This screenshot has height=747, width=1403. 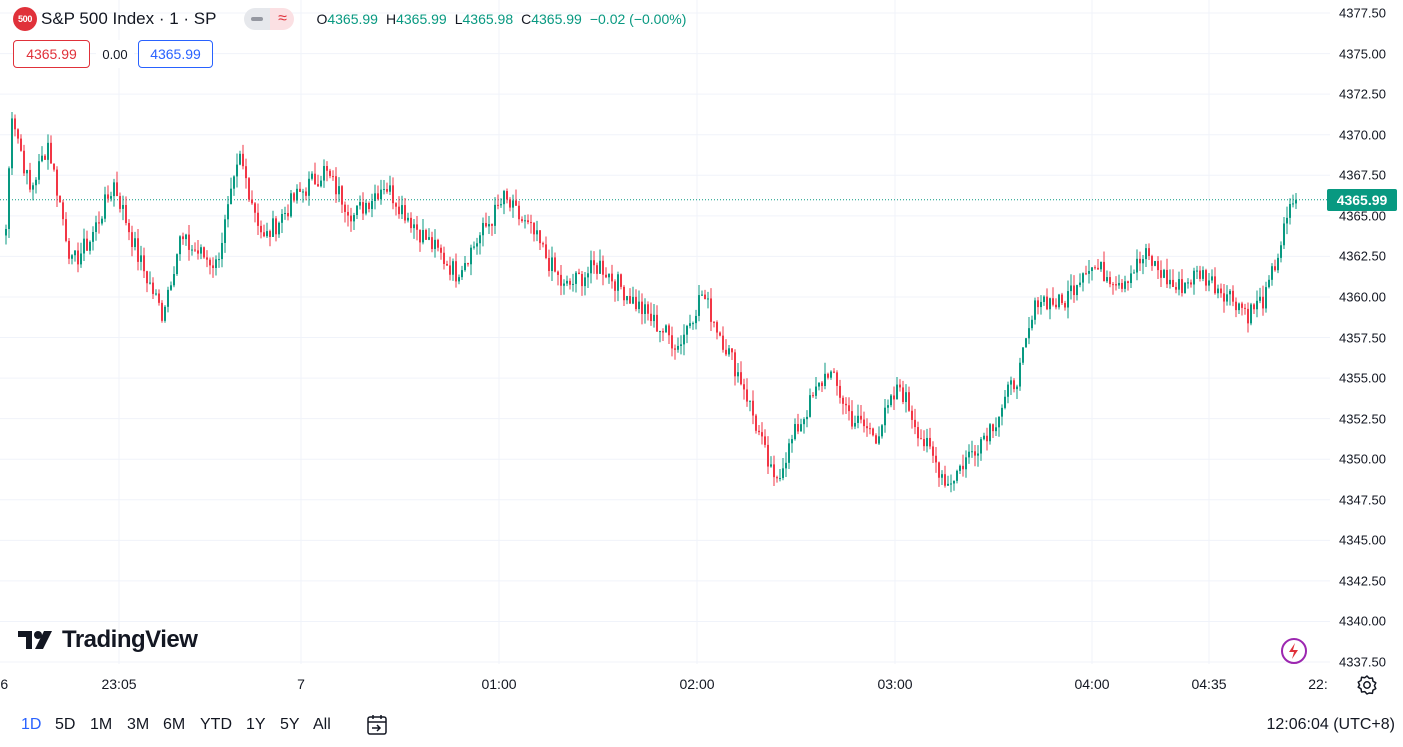 What do you see at coordinates (129, 18) in the screenshot?
I see `symbol-title: S&P 500 Index · 1 · SP` at bounding box center [129, 18].